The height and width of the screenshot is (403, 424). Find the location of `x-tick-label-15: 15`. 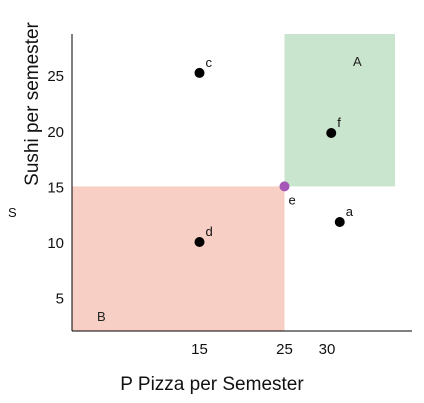

x-tick-label-15: 15 is located at coordinates (199, 349).